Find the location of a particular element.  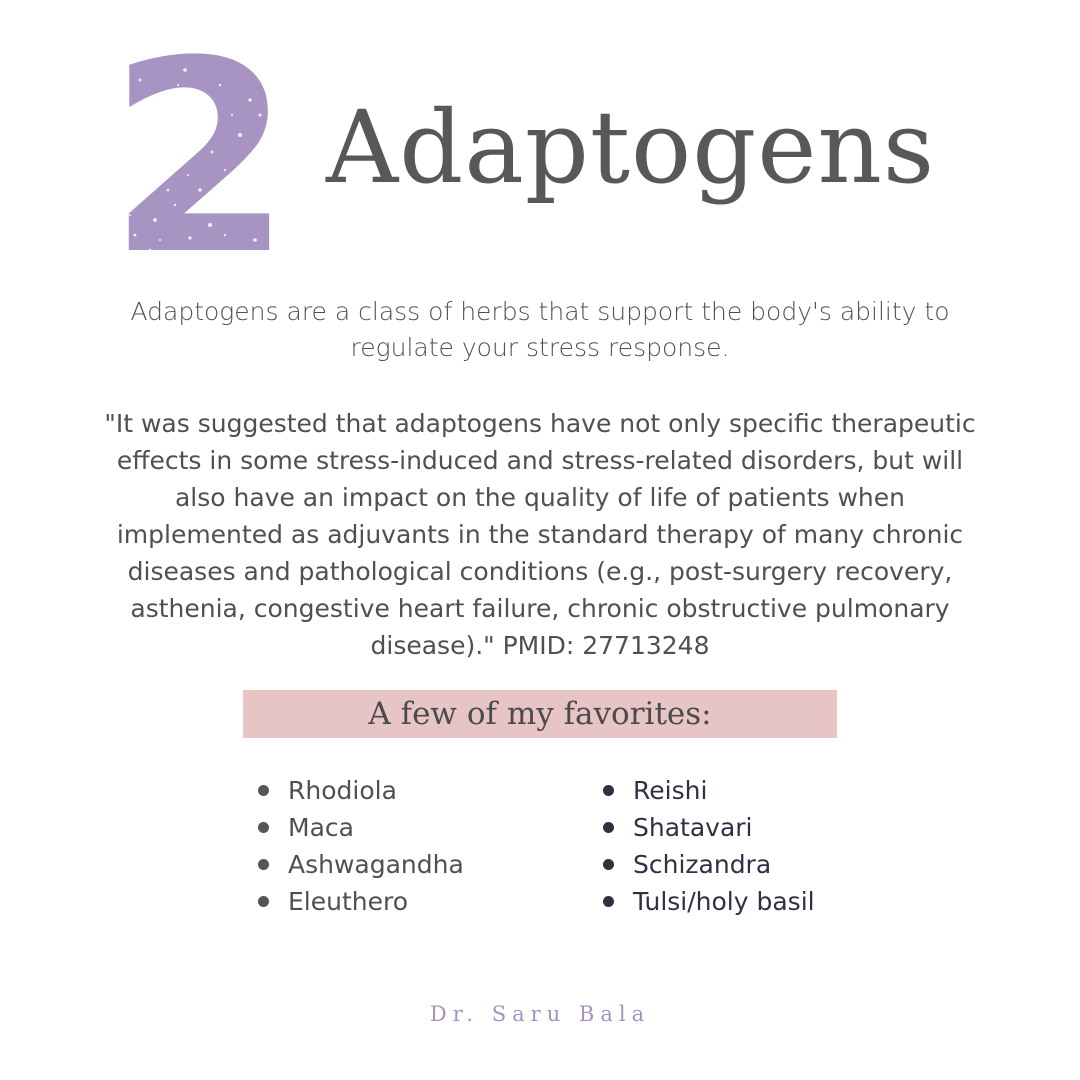

list-item-label: Rhodiola is located at coordinates (342, 790).